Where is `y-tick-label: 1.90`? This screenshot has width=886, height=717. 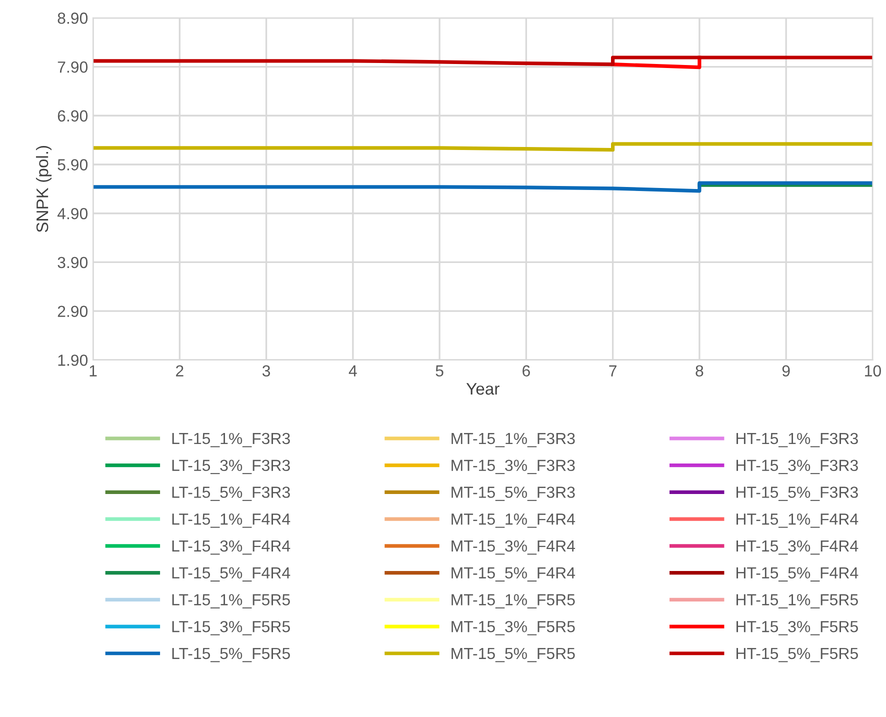 y-tick-label: 1.90 is located at coordinates (73, 360).